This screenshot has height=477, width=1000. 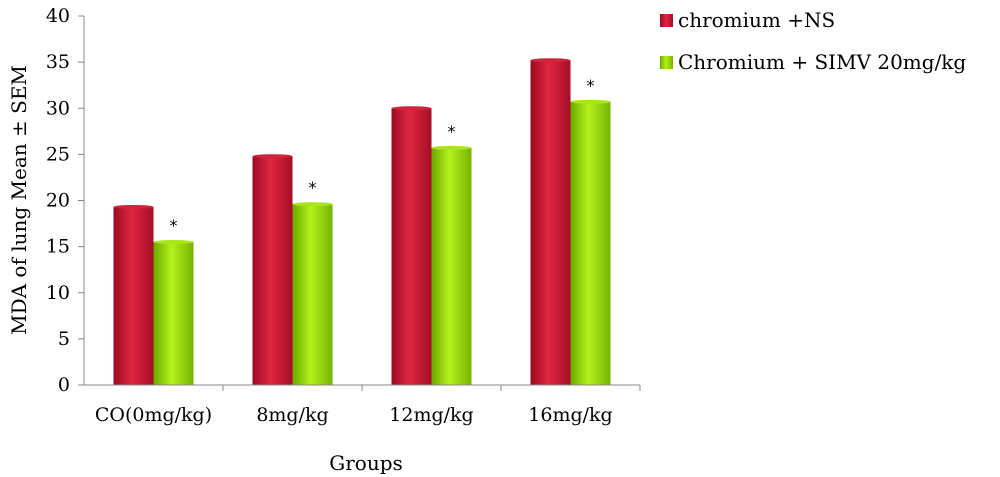 I want to click on x-tick-label: 8mg/kg, so click(x=292, y=415).